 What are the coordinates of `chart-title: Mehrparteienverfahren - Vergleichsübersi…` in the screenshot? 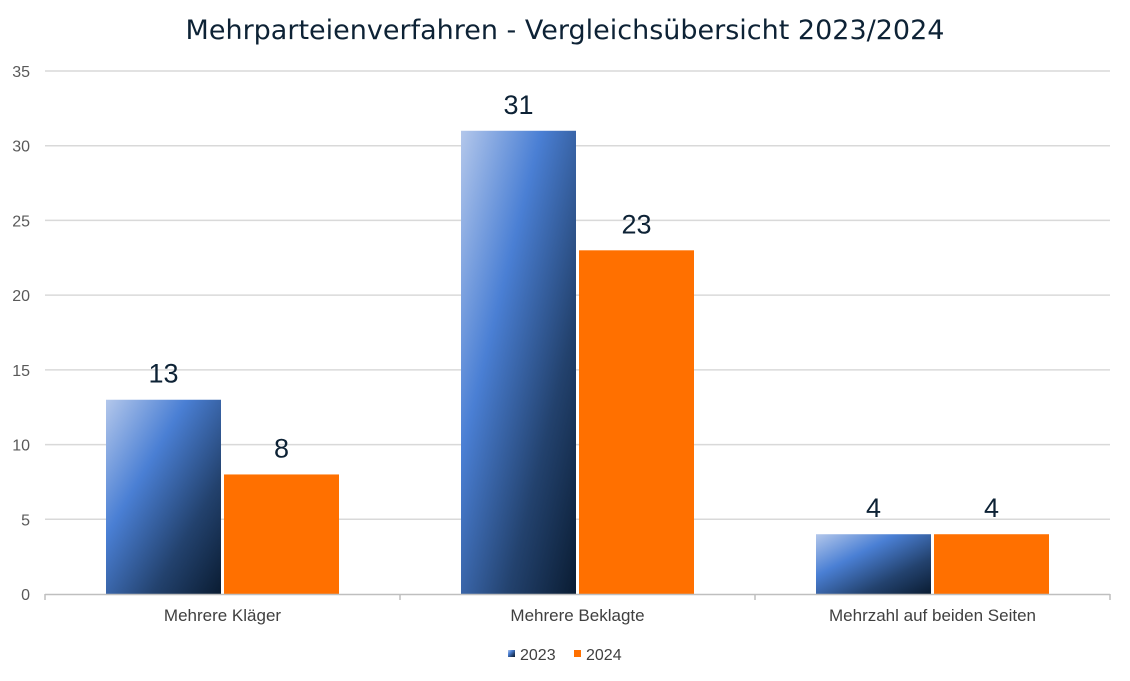 It's located at (565, 30).